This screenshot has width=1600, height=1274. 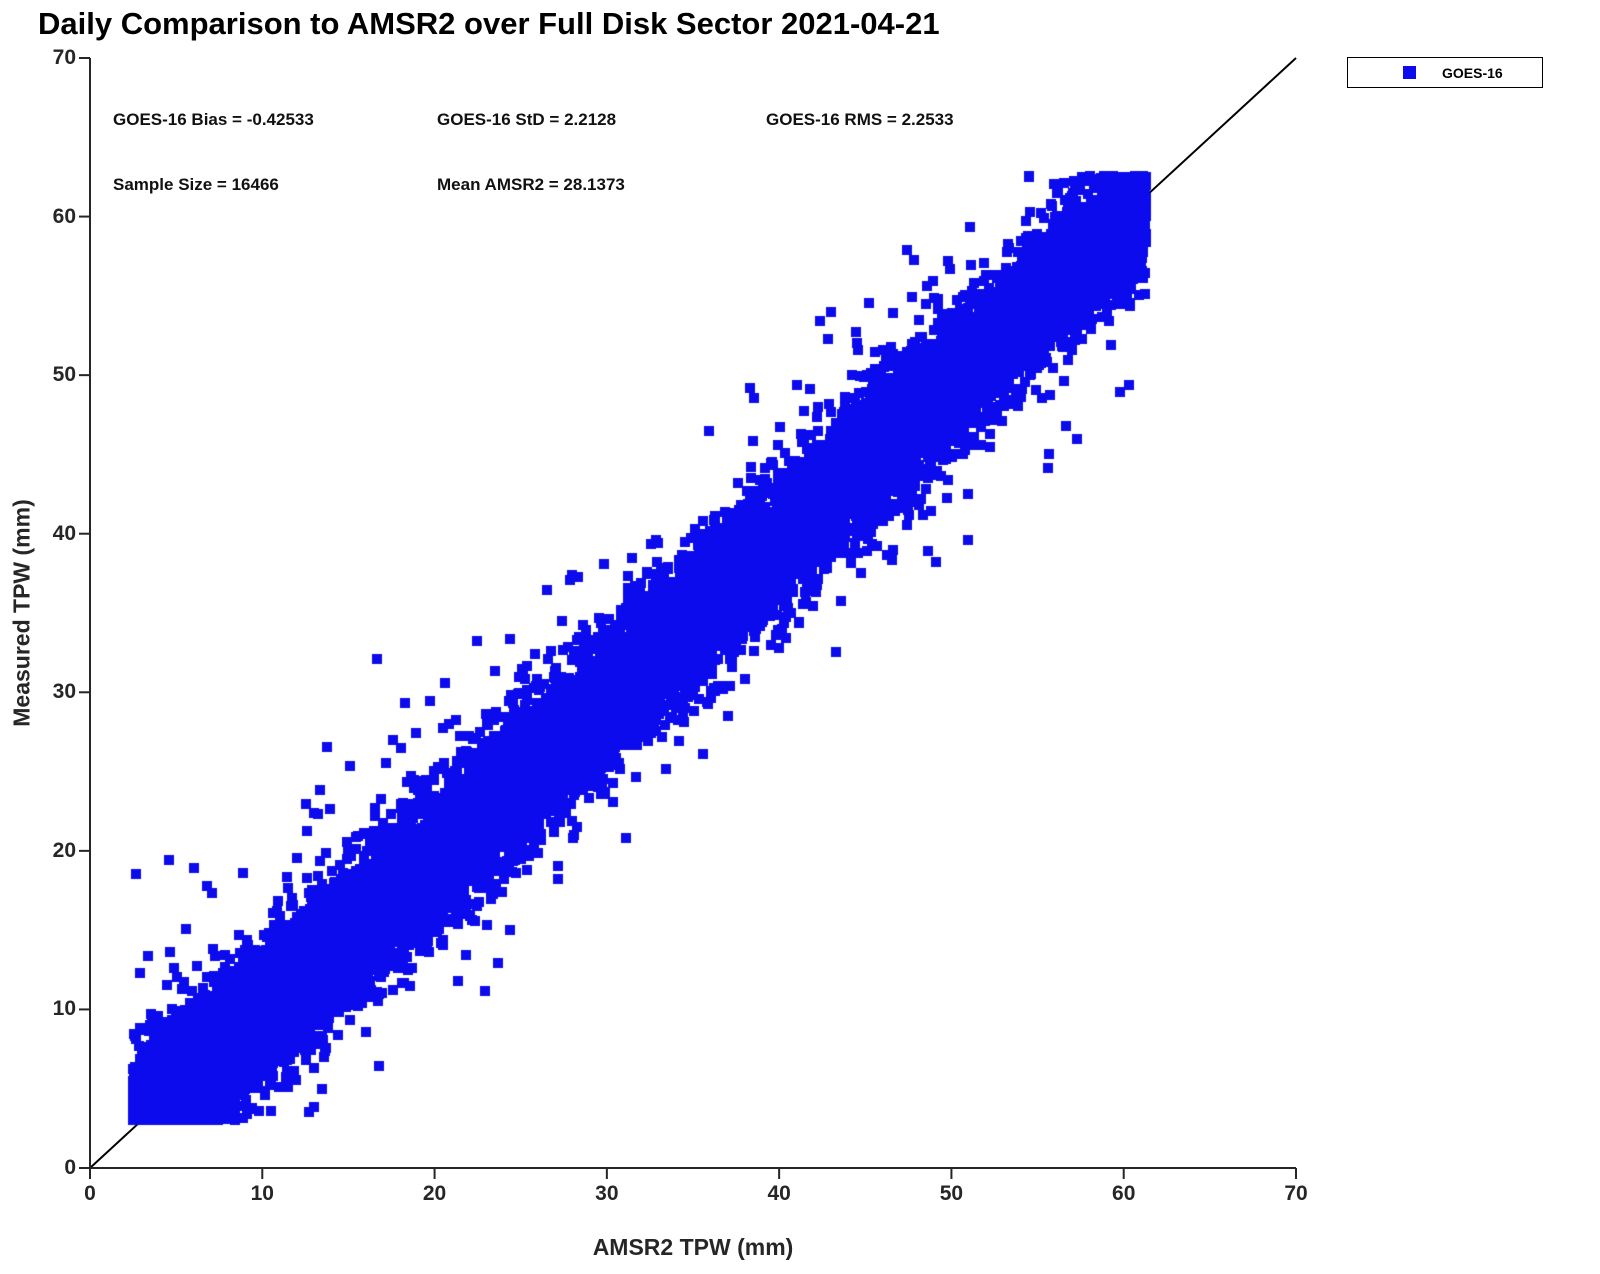 What do you see at coordinates (64, 850) in the screenshot?
I see `y-tick-label: 20` at bounding box center [64, 850].